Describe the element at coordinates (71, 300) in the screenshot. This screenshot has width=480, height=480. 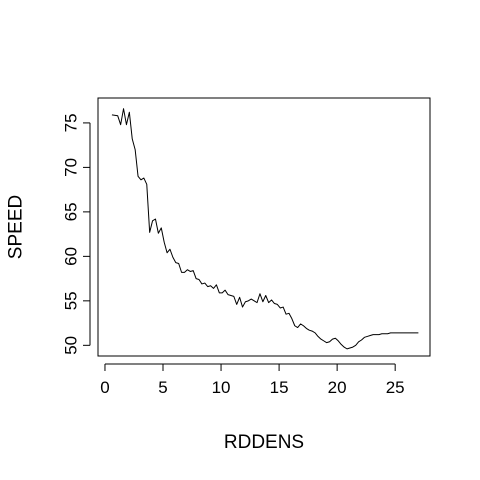
I see `y-tick-label: 55` at that location.